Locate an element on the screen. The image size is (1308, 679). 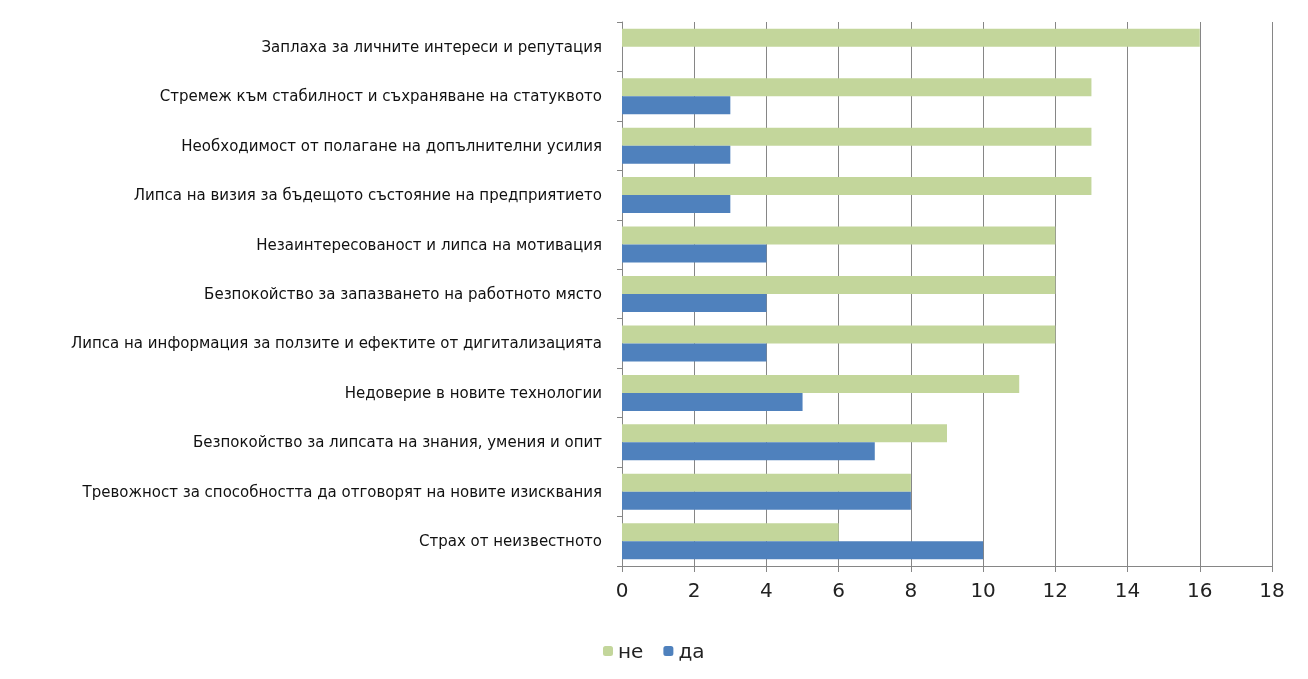
y-tick-label: Необходимост от полагане на допълнителни усилия is located at coordinates (391, 145).